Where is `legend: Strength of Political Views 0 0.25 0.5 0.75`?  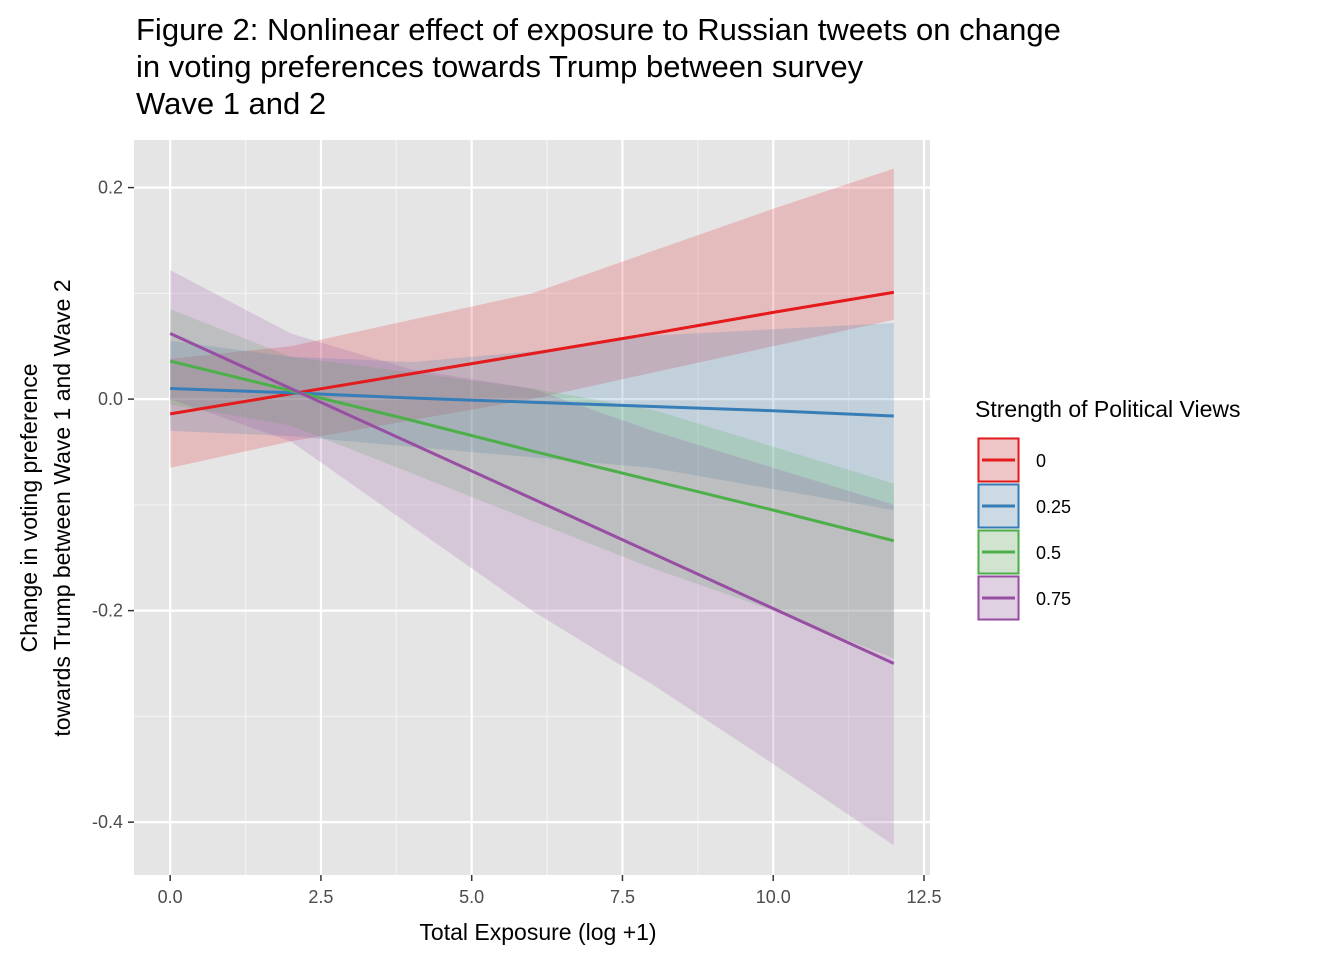 legend: Strength of Political Views 0 0.25 0.5 0.75 is located at coordinates (1108, 508).